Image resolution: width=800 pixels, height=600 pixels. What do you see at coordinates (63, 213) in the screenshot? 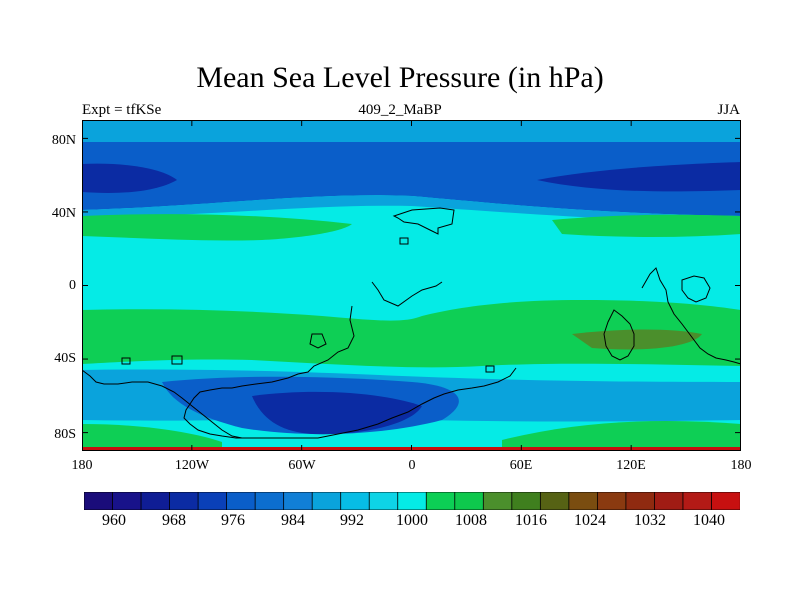
I see `lat-label-40n: 40N` at bounding box center [63, 213].